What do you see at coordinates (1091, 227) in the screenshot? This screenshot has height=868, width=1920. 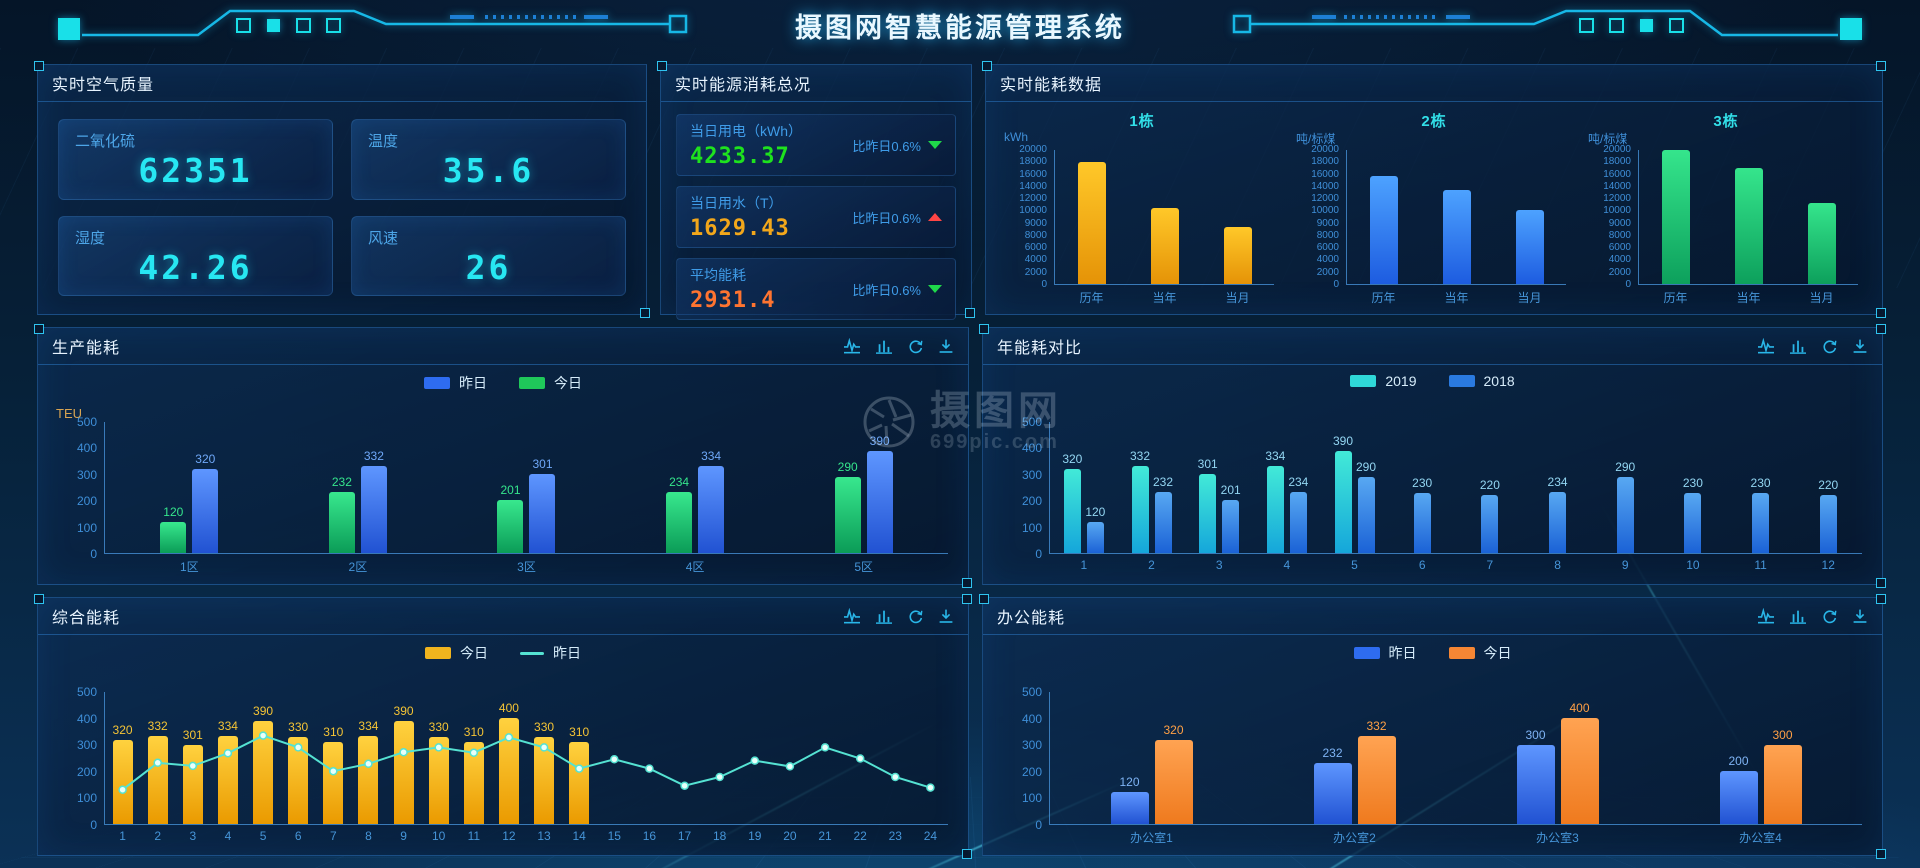 I see `bar-slot: 历年` at bounding box center [1091, 227].